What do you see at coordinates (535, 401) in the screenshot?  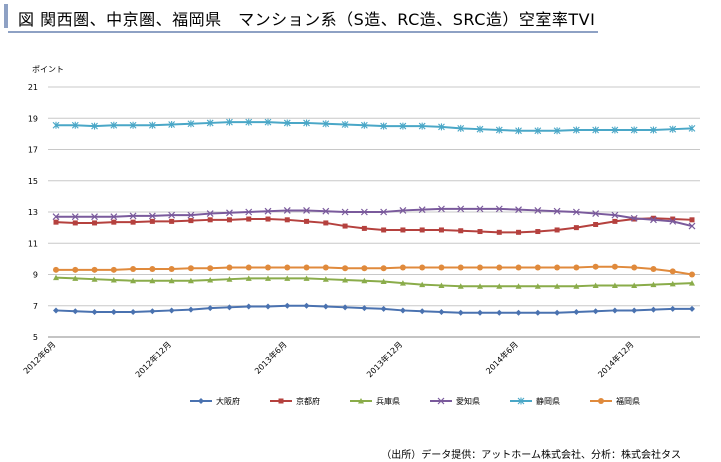 I see `legend-item: 静岡県` at bounding box center [535, 401].